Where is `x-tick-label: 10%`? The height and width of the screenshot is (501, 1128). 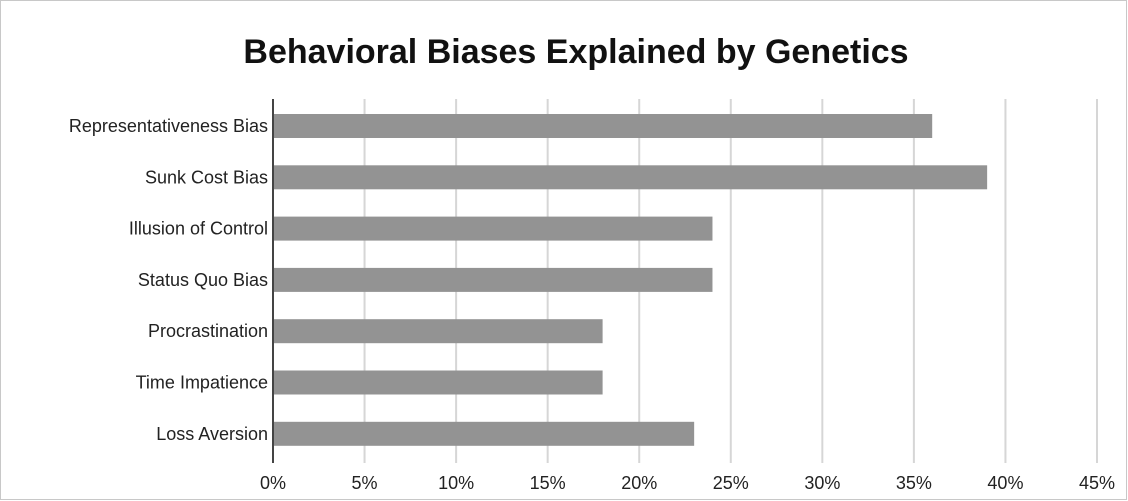
x-tick-label: 10% is located at coordinates (456, 483).